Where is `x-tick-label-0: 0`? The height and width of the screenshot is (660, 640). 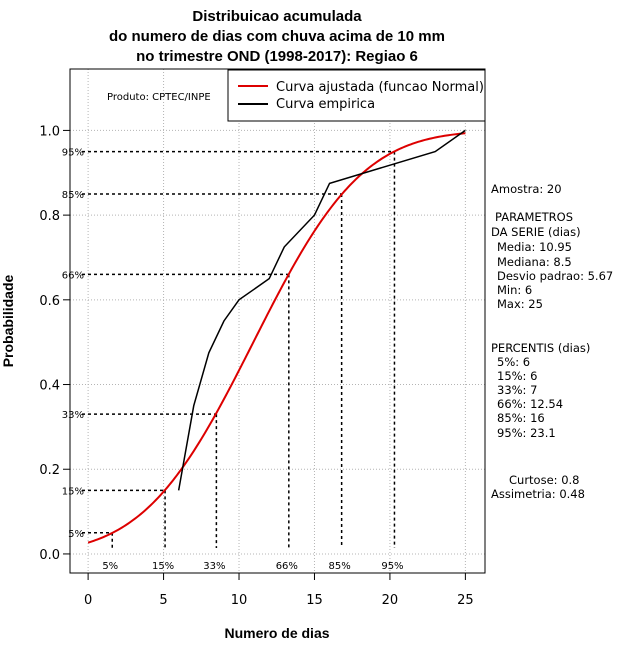
x-tick-label-0: 0 is located at coordinates (88, 600).